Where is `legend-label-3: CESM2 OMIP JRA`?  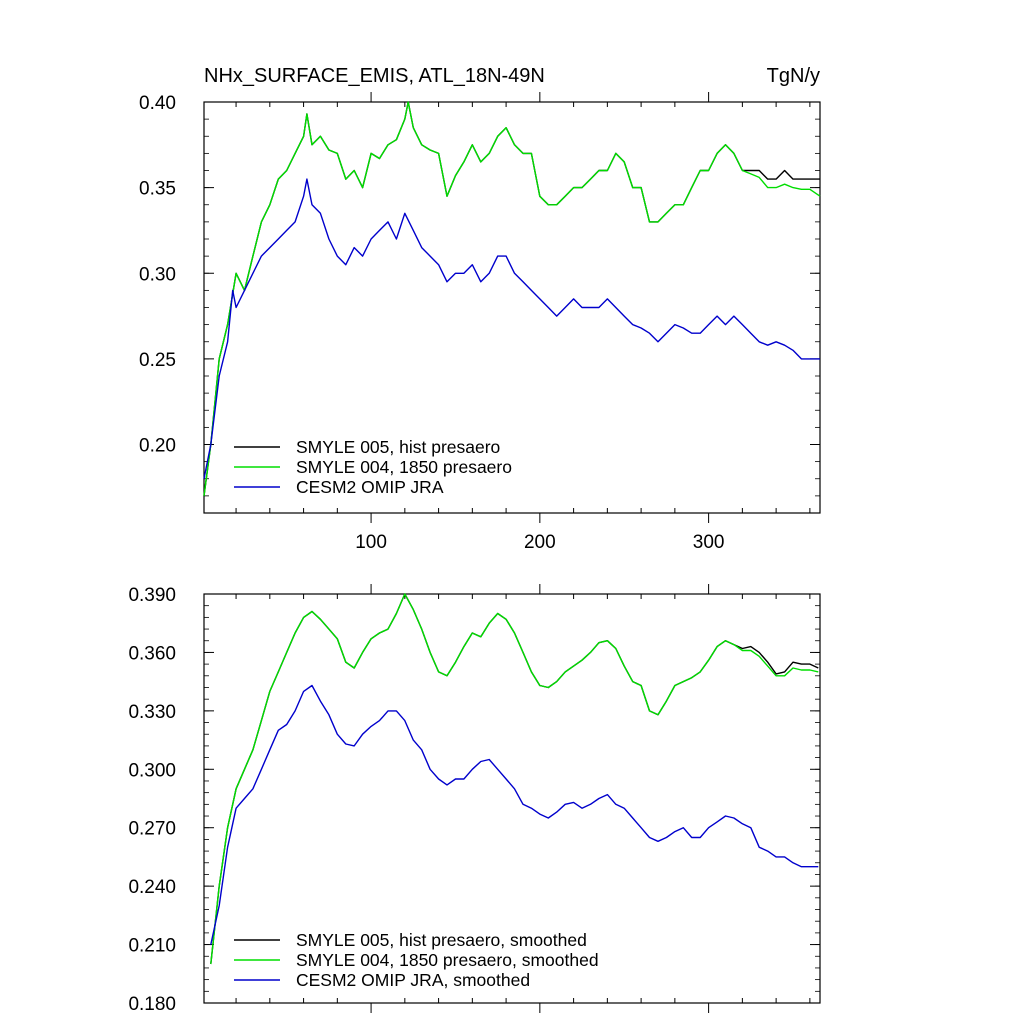
legend-label-3: CESM2 OMIP JRA is located at coordinates (370, 487).